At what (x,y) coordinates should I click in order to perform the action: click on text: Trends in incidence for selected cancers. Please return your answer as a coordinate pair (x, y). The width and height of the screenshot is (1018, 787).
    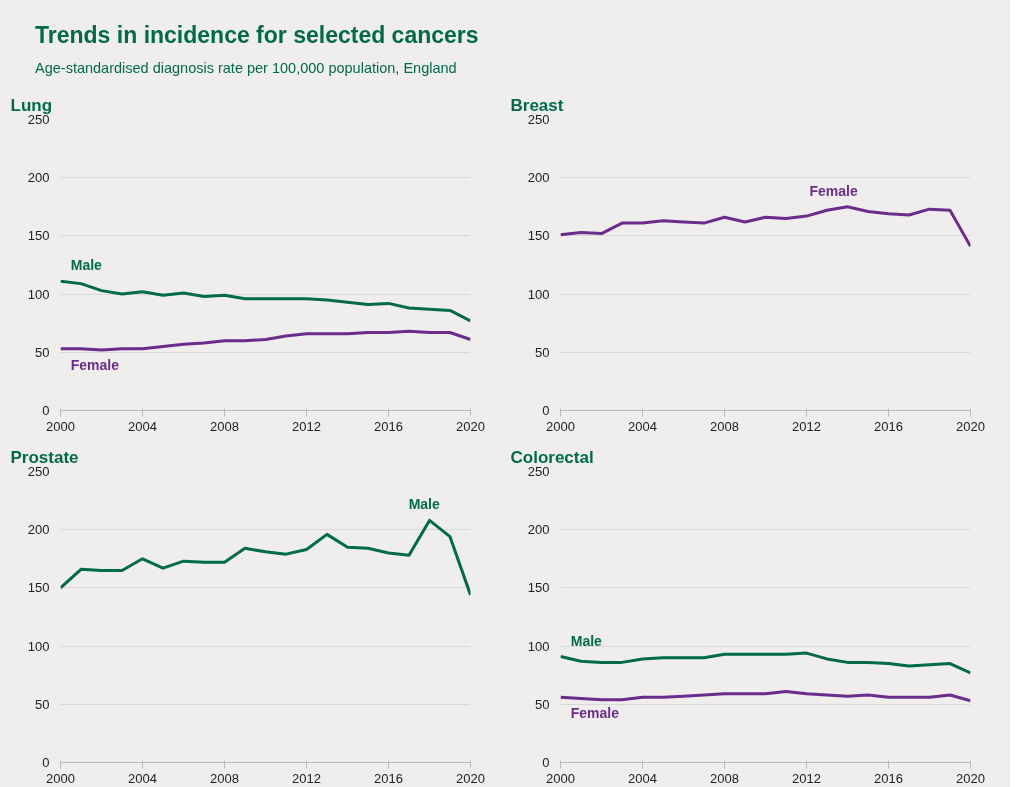
    Looking at the image, I should click on (257, 35).